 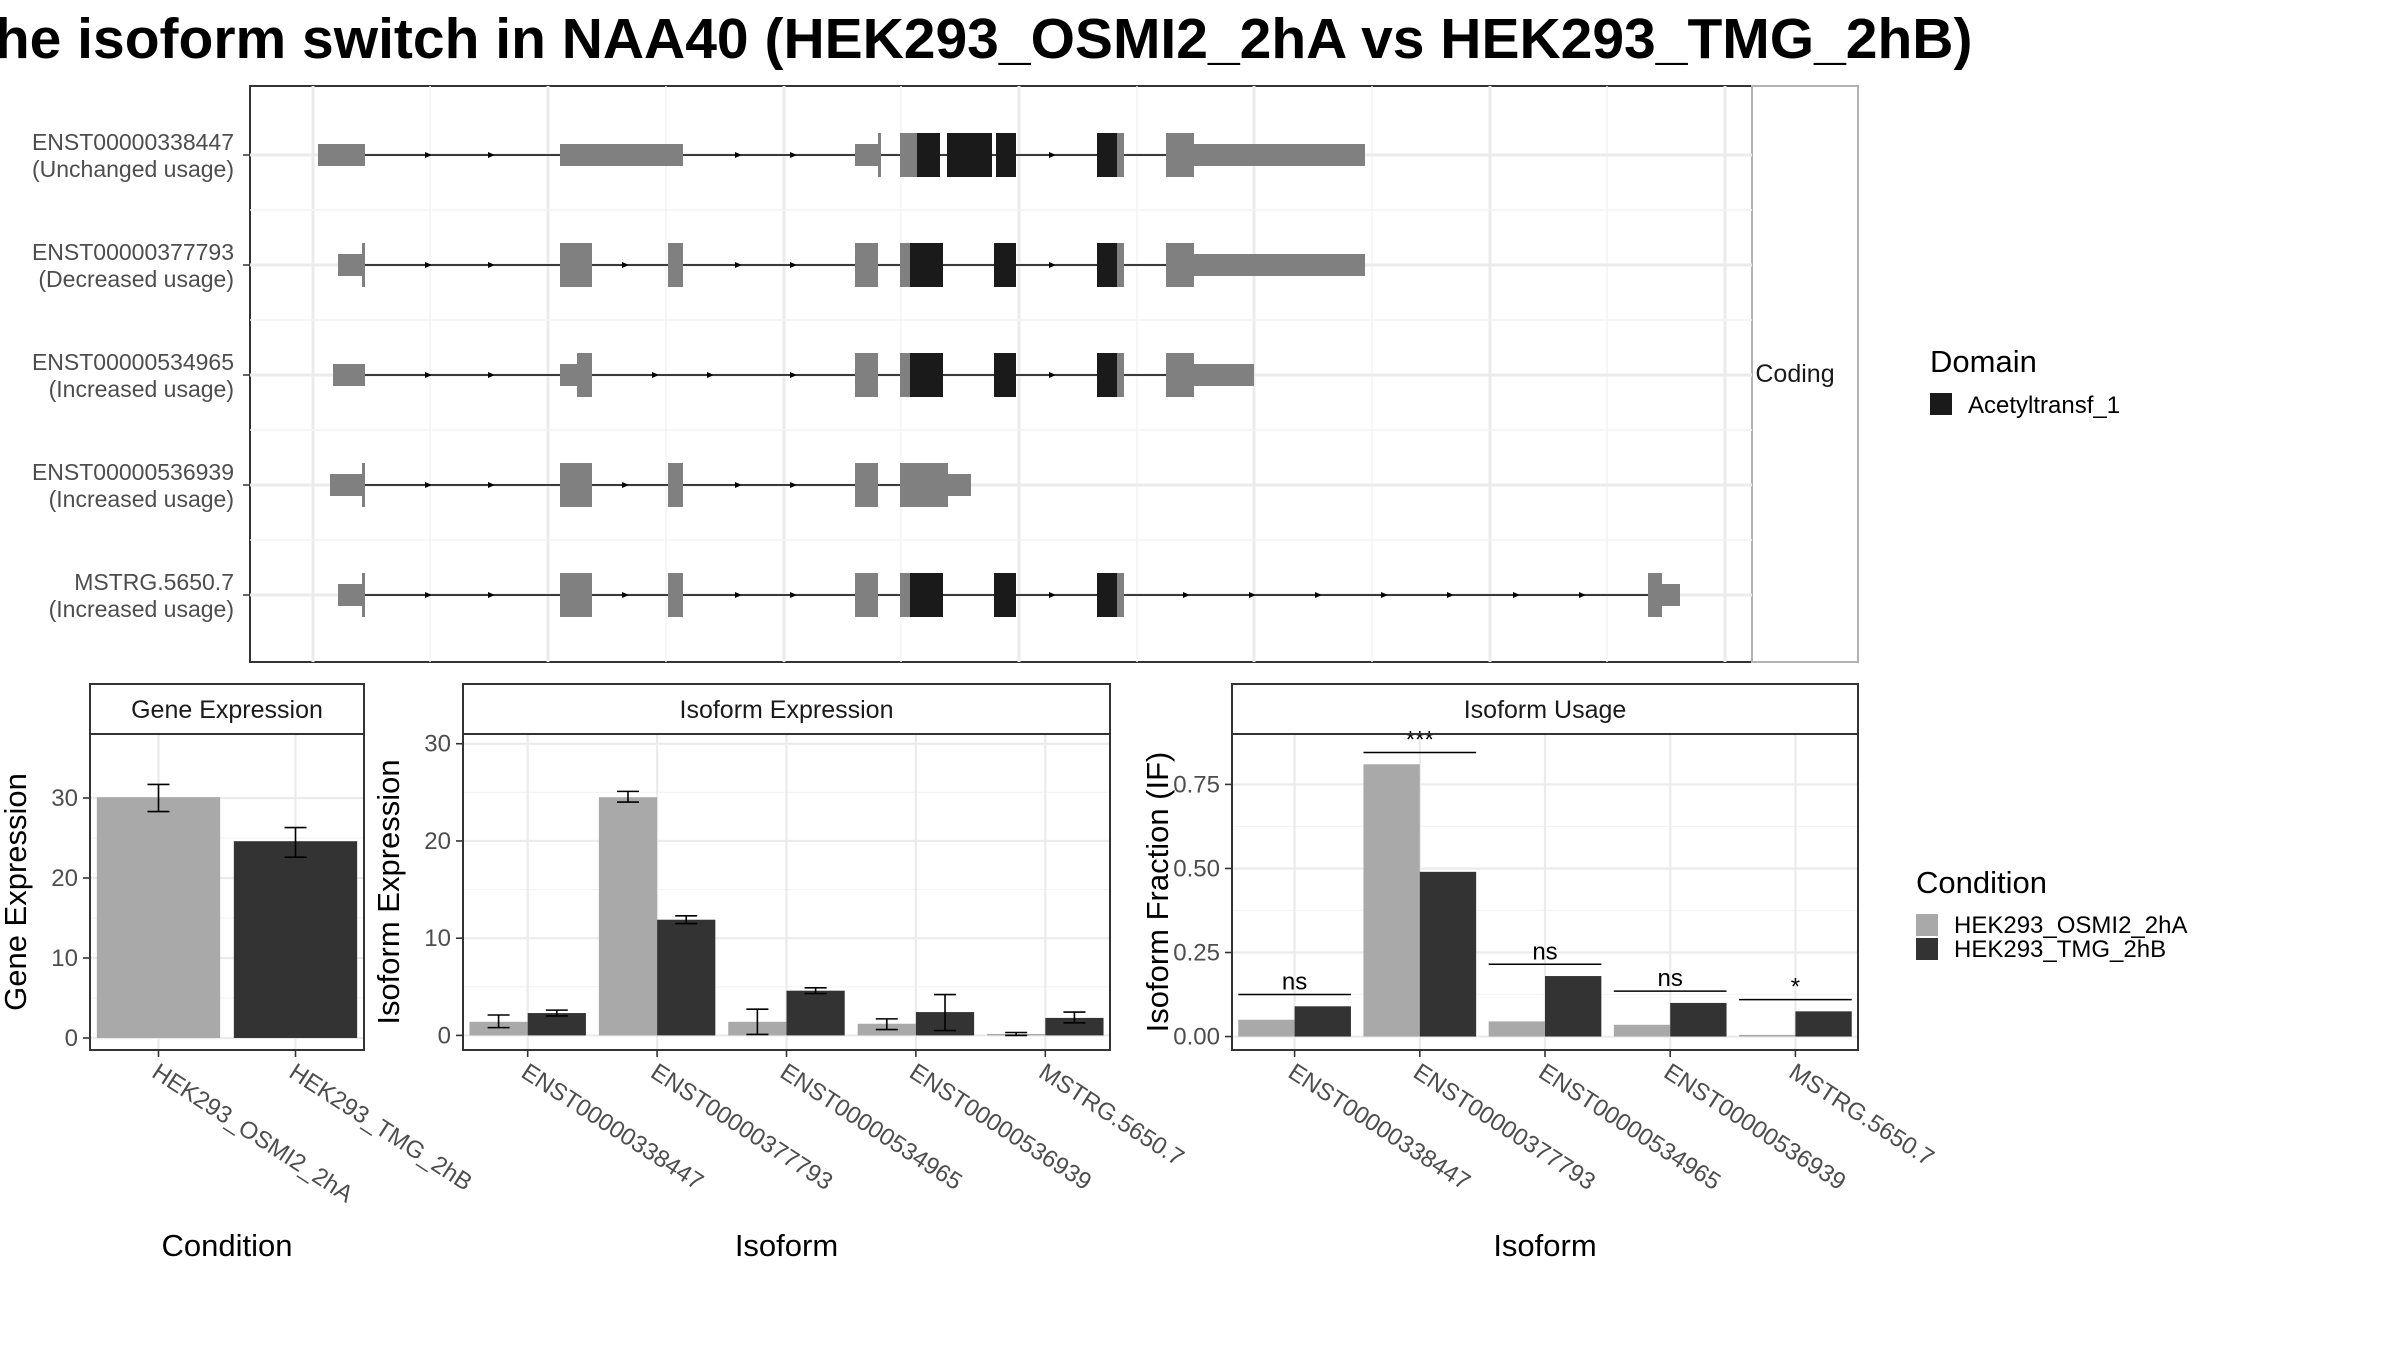 What do you see at coordinates (133, 472) in the screenshot?
I see `transcript-id-label: ENST00000536939` at bounding box center [133, 472].